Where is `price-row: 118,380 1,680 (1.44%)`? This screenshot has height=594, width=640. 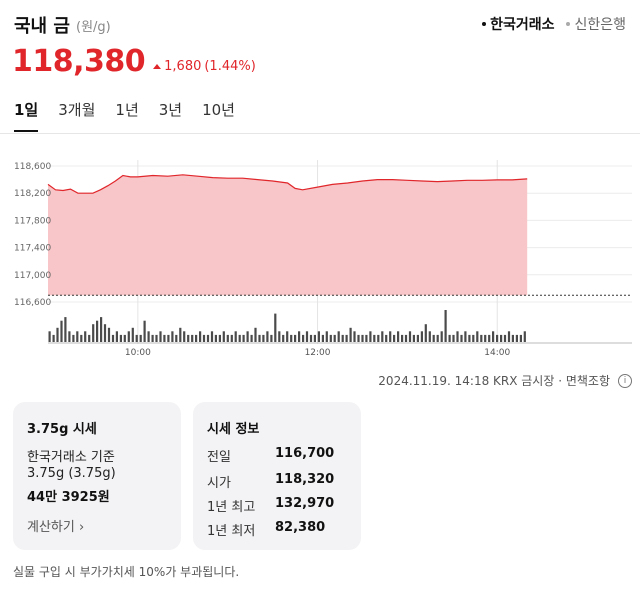
price-row: 118,380 1,680 (1.44%) is located at coordinates (134, 62).